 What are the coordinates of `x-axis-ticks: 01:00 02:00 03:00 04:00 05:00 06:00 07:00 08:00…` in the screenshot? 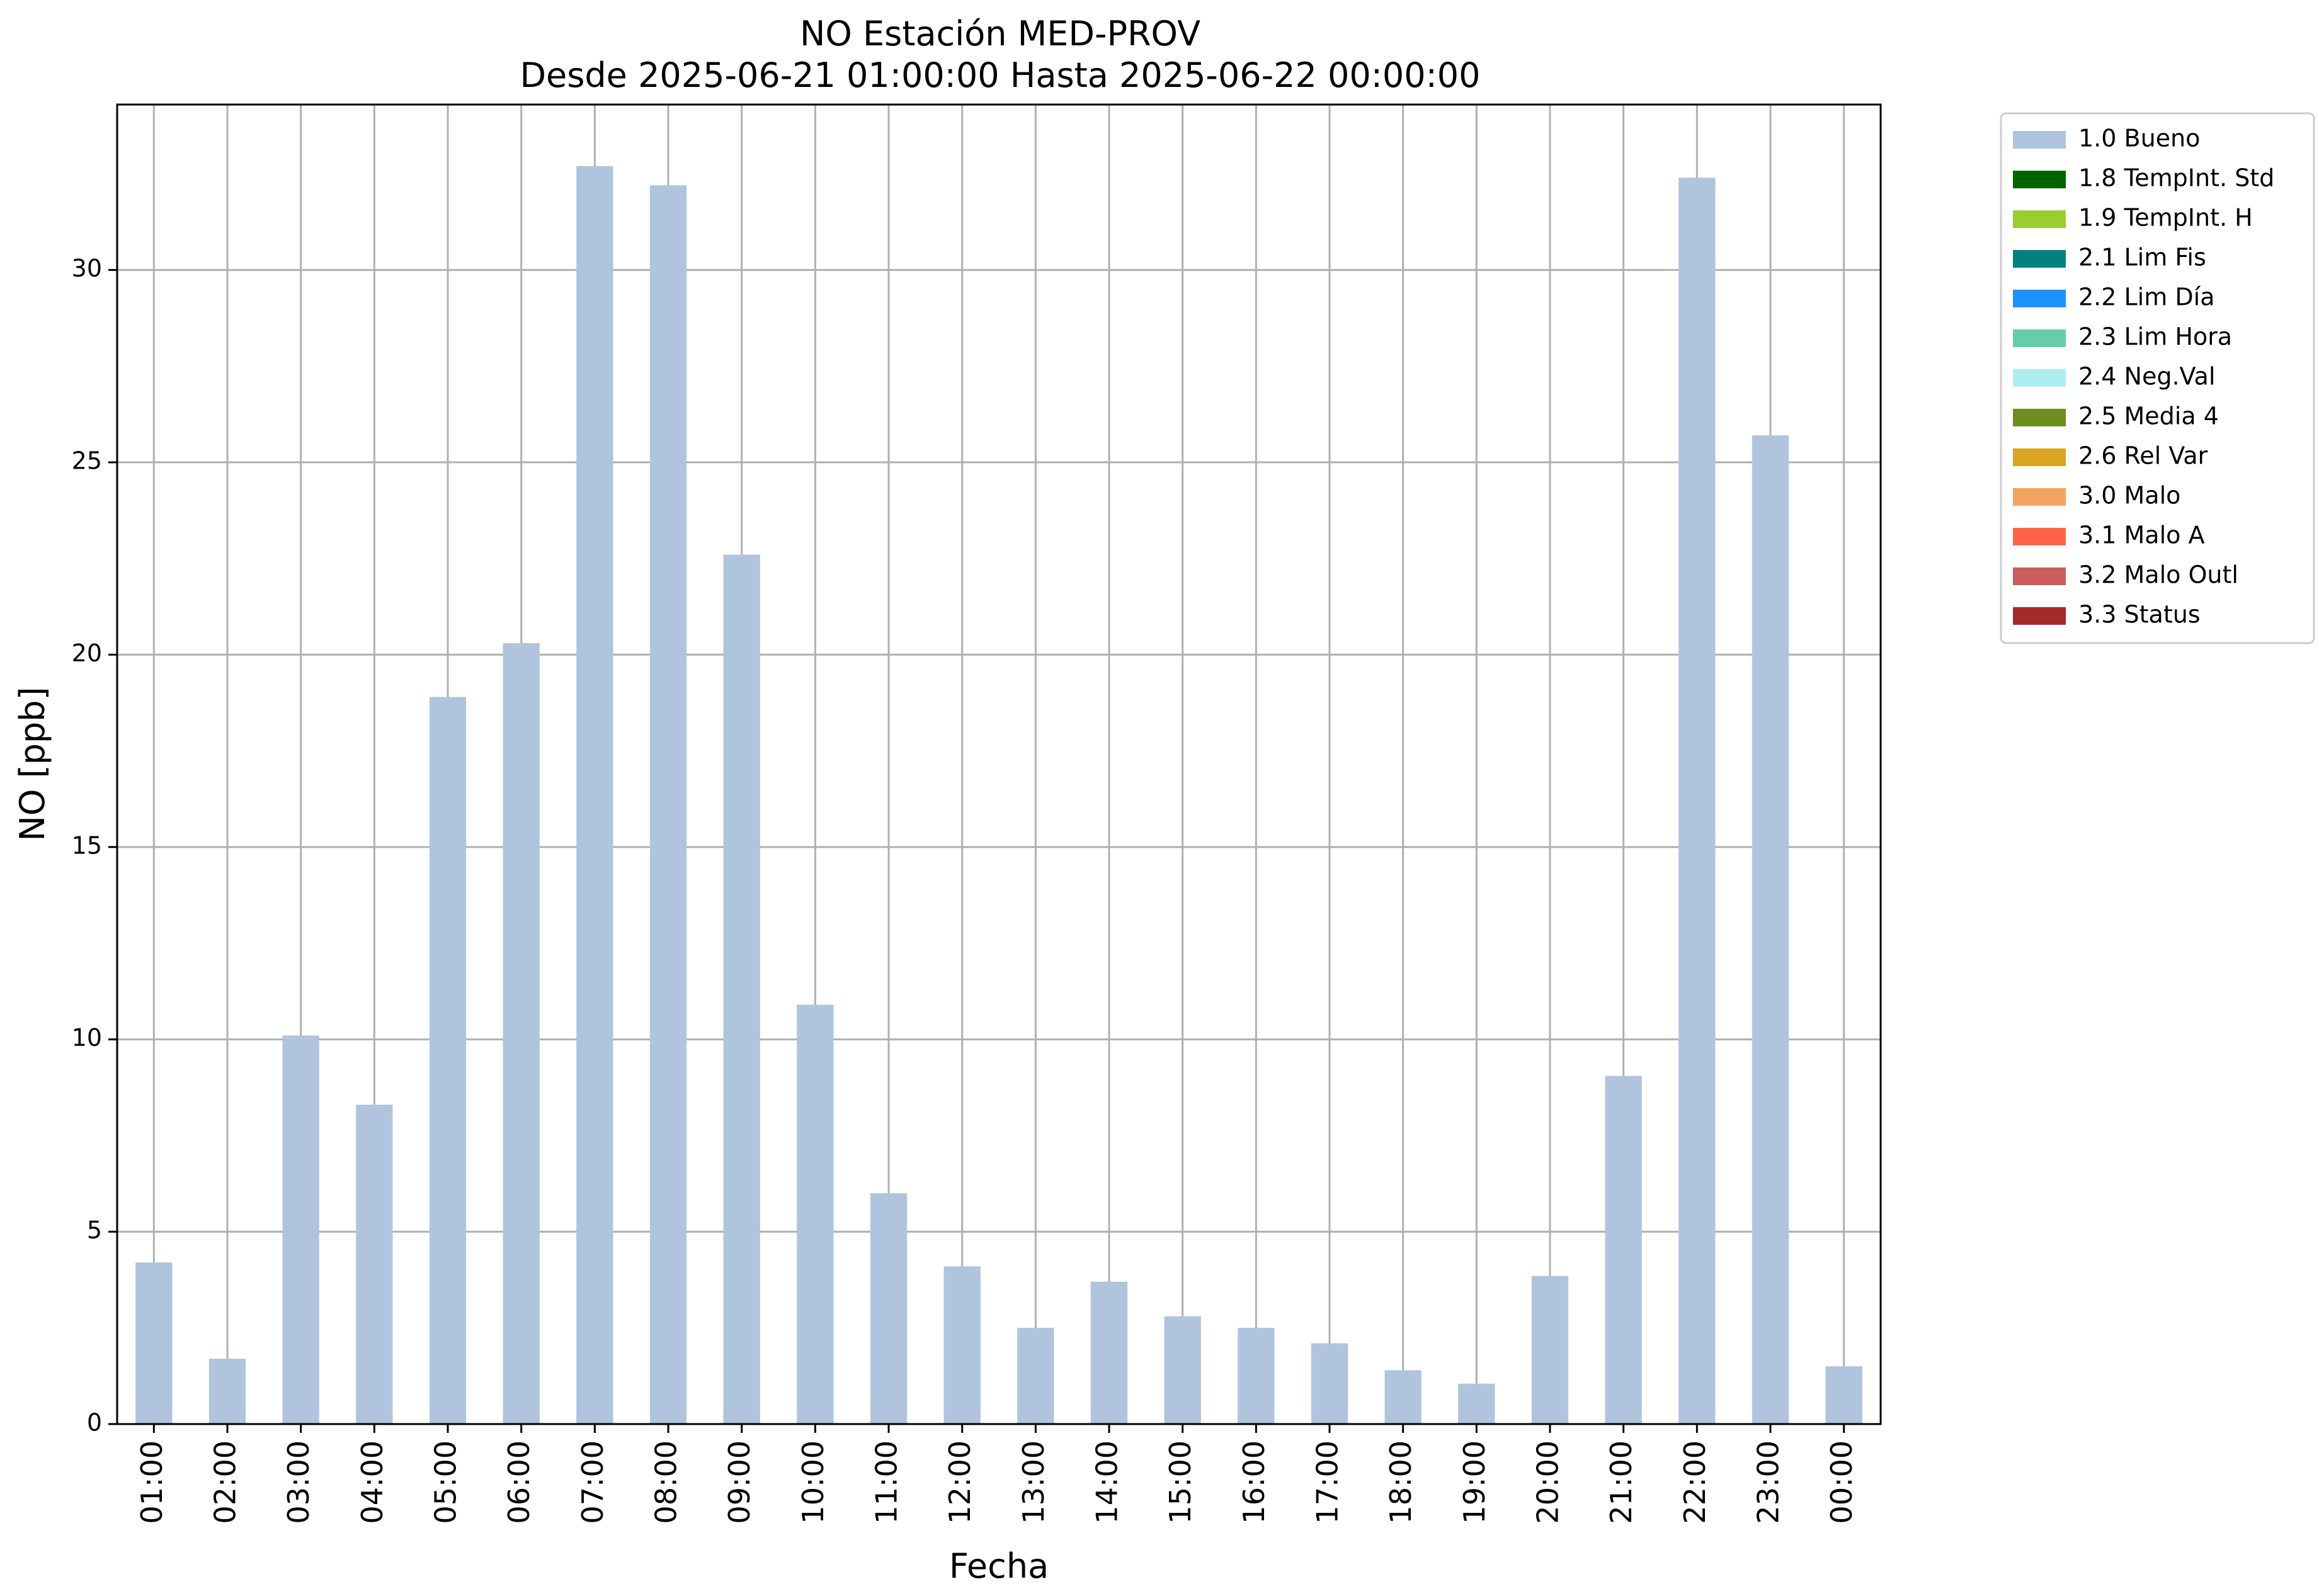 It's located at (997, 1474).